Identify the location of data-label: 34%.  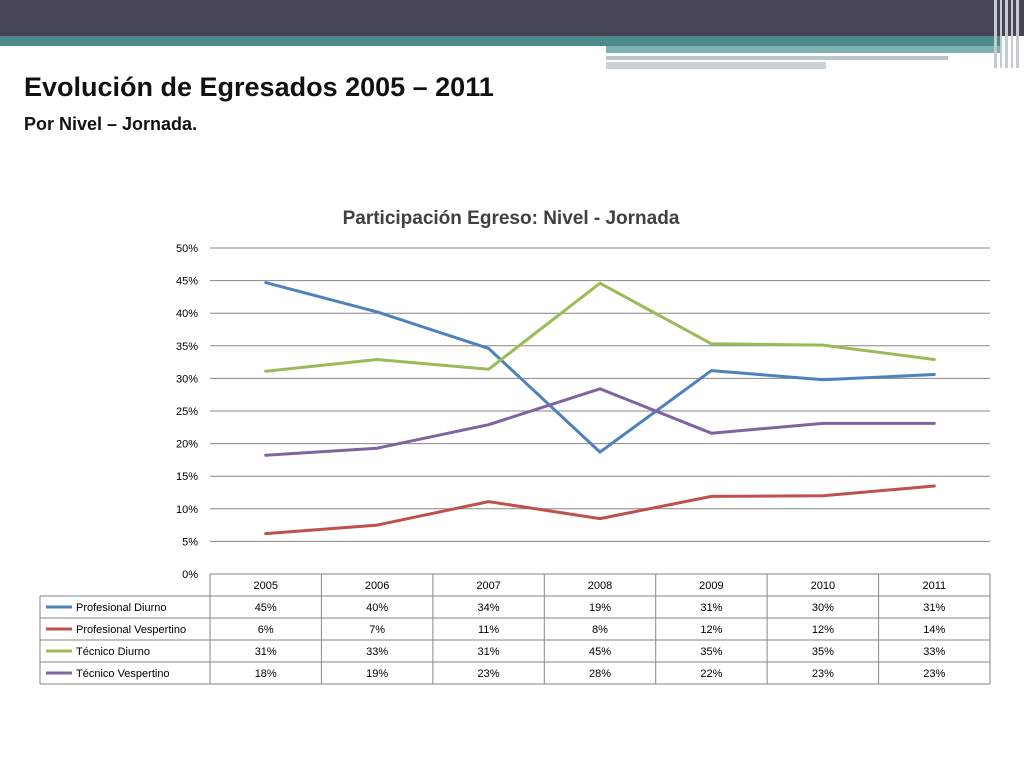
(489, 608).